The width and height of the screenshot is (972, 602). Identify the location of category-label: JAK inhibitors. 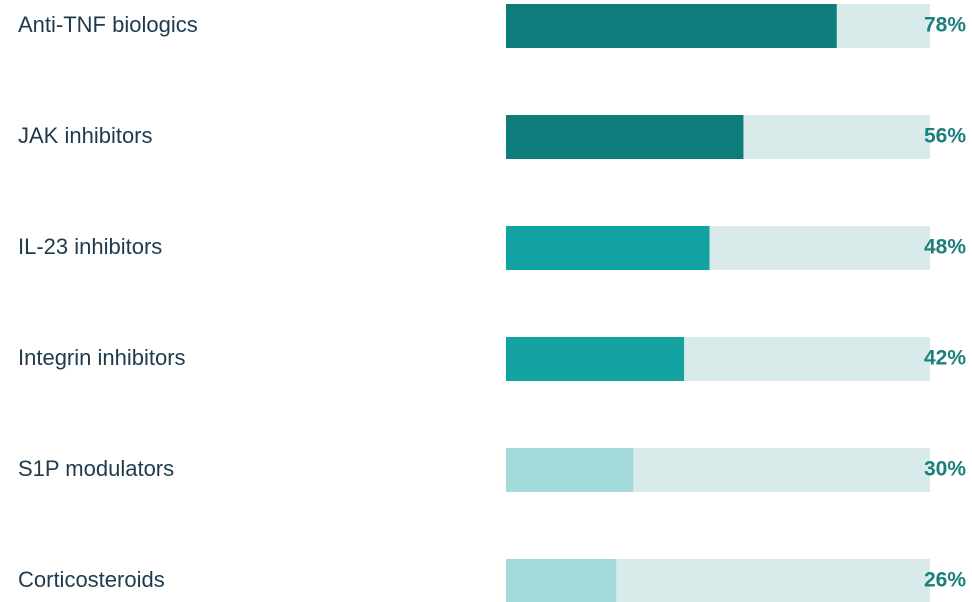
(85, 135).